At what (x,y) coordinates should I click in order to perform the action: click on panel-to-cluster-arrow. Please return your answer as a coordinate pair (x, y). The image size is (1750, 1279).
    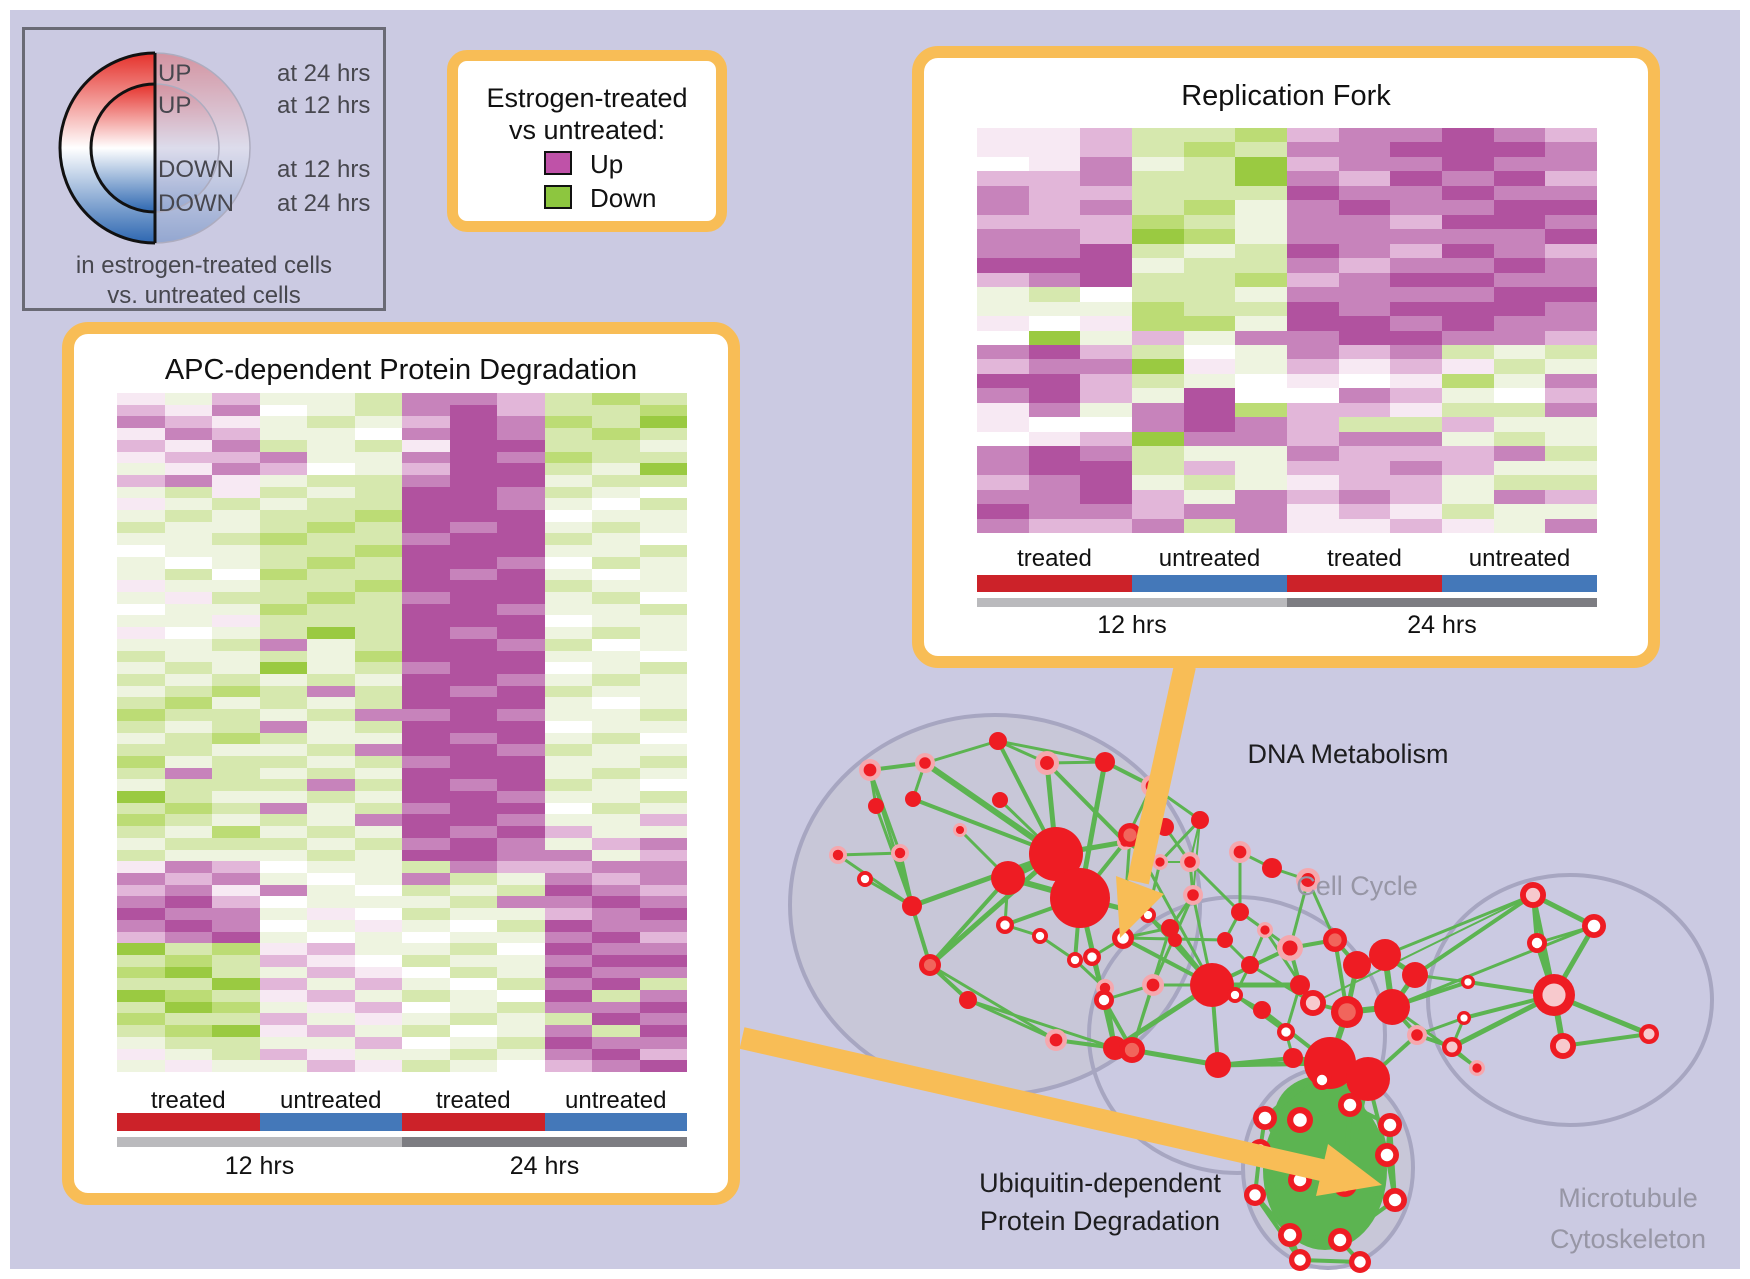
    Looking at the image, I should click on (1161, 774).